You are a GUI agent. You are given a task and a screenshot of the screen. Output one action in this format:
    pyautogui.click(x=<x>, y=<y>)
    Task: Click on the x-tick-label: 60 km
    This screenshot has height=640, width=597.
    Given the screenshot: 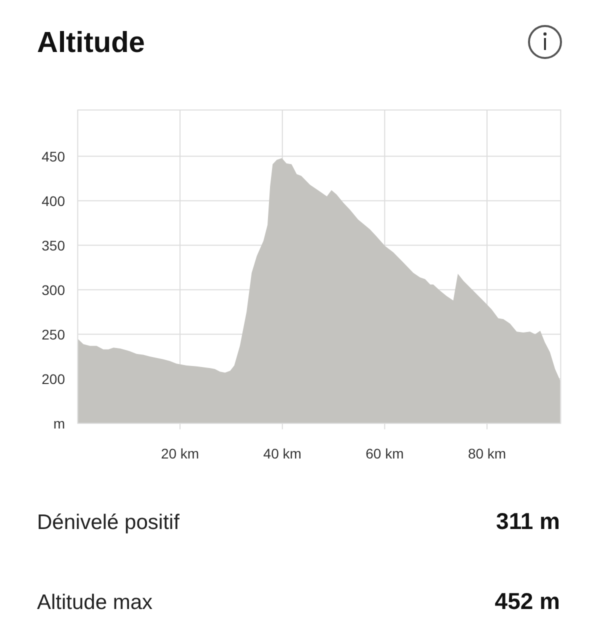 What is the action you would take?
    pyautogui.click(x=385, y=453)
    